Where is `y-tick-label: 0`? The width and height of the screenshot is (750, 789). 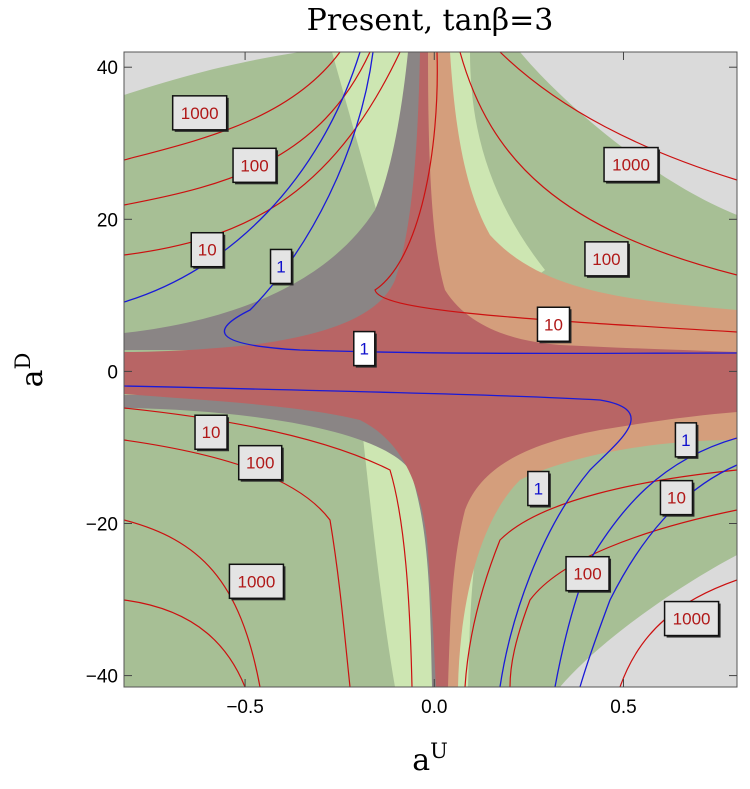
y-tick-label: 0 is located at coordinates (112, 372).